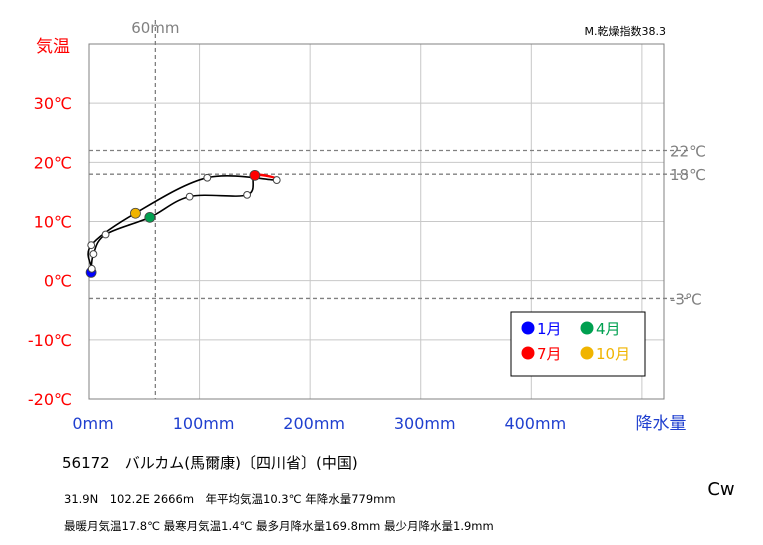 This screenshot has height=545, width=763. Describe the element at coordinates (53, 103) in the screenshot. I see `y-tick-label: 30℃` at that location.